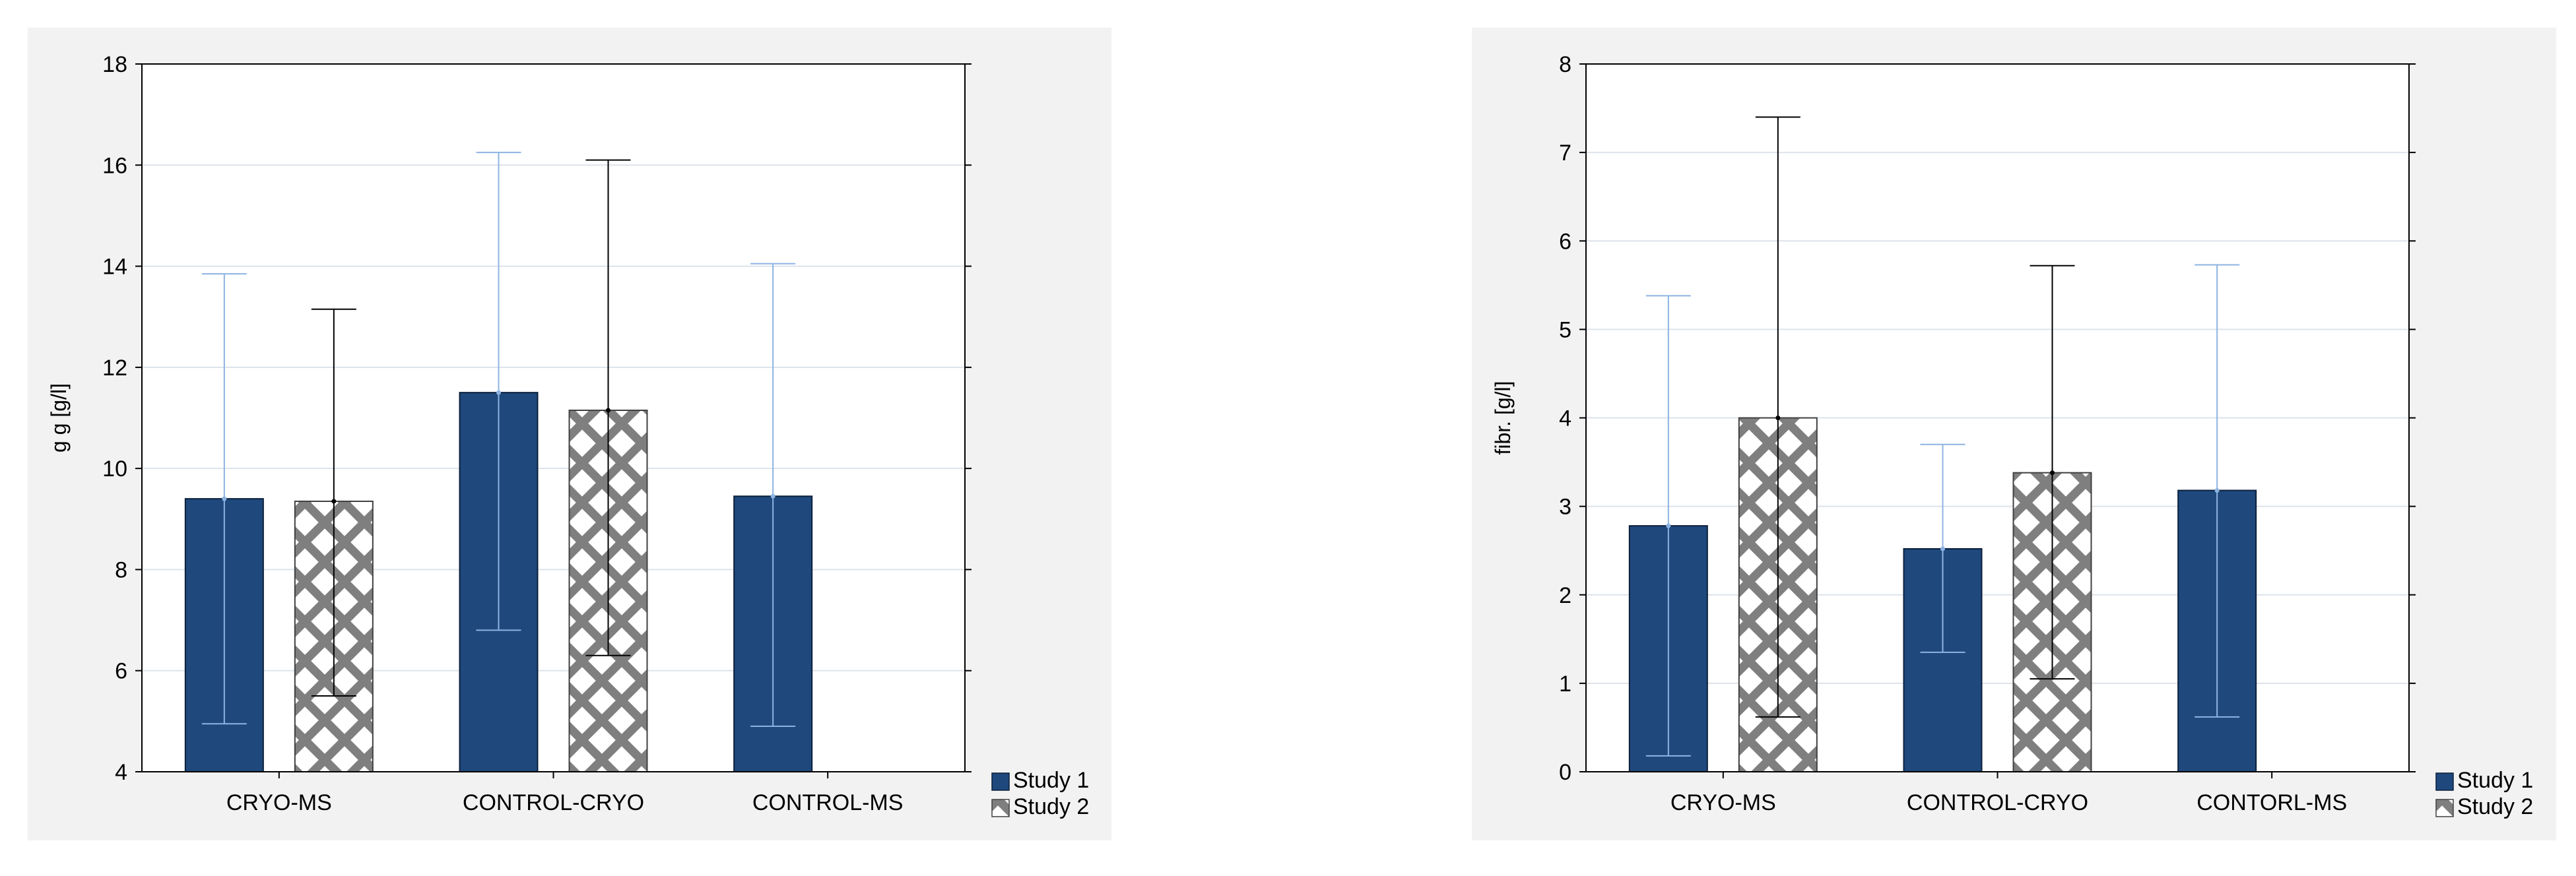  Describe the element at coordinates (114, 64) in the screenshot. I see `y-tick-label: 18` at that location.